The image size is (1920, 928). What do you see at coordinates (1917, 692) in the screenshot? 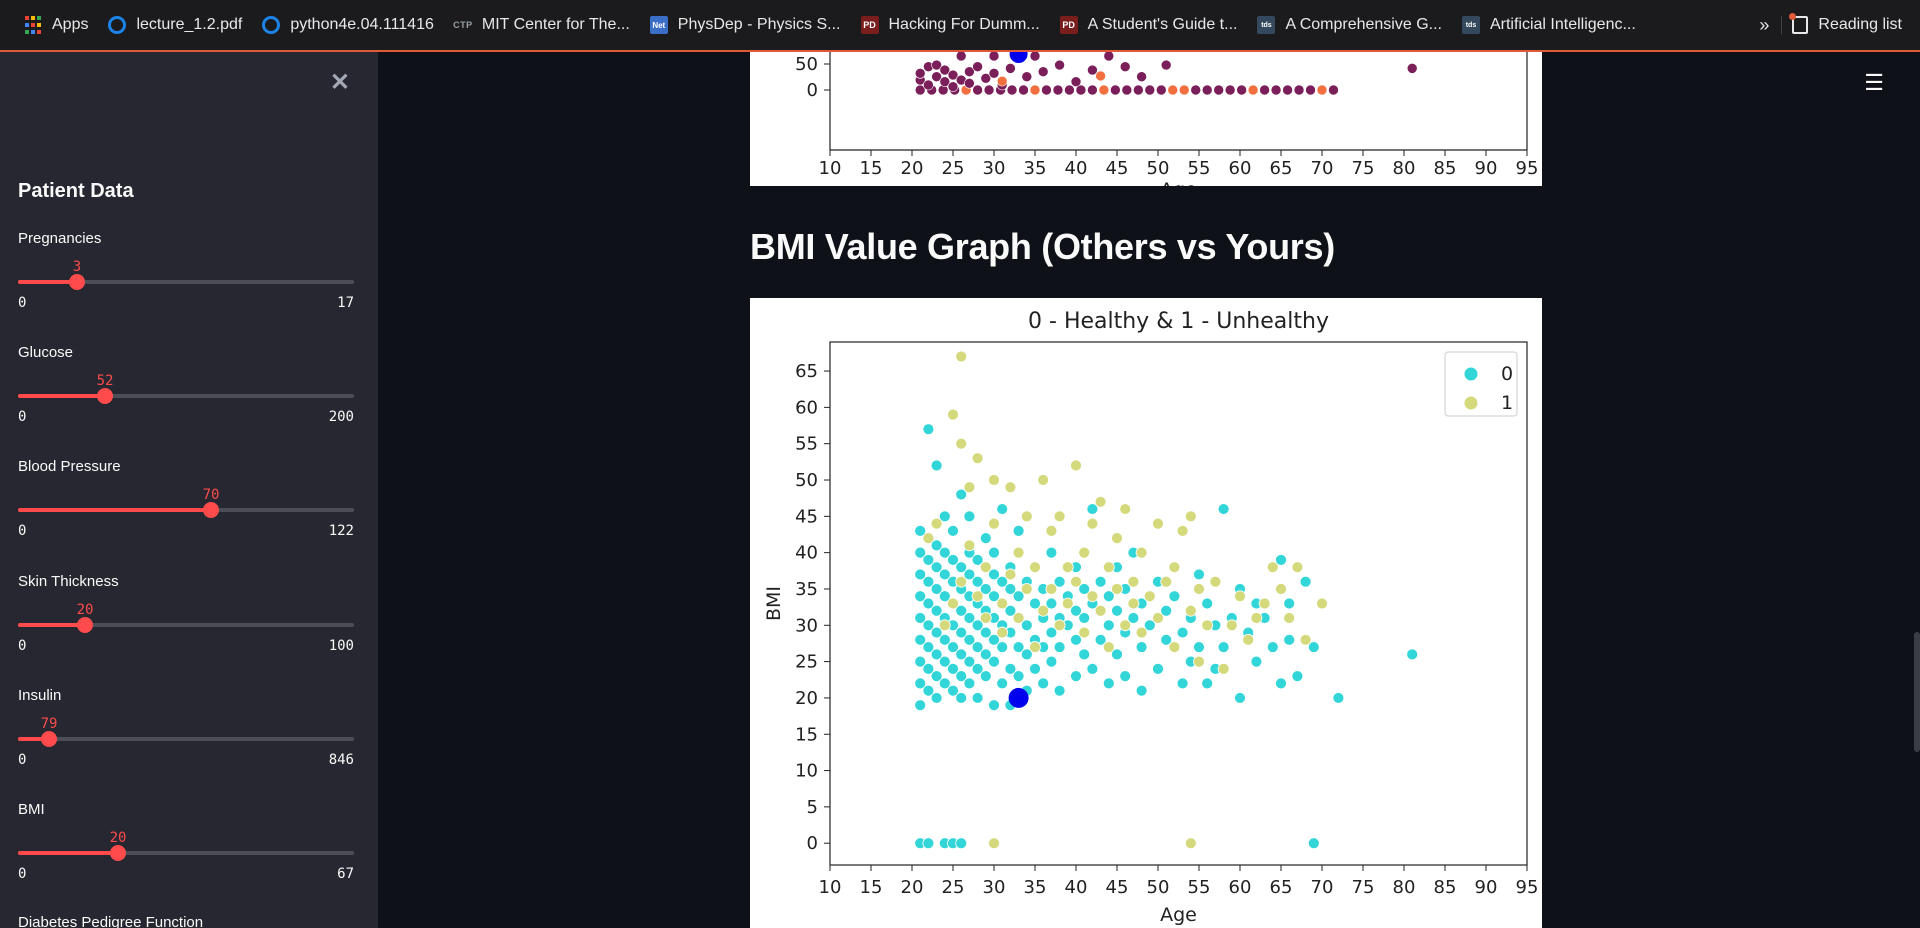
I see `scrollbar-thumb` at bounding box center [1917, 692].